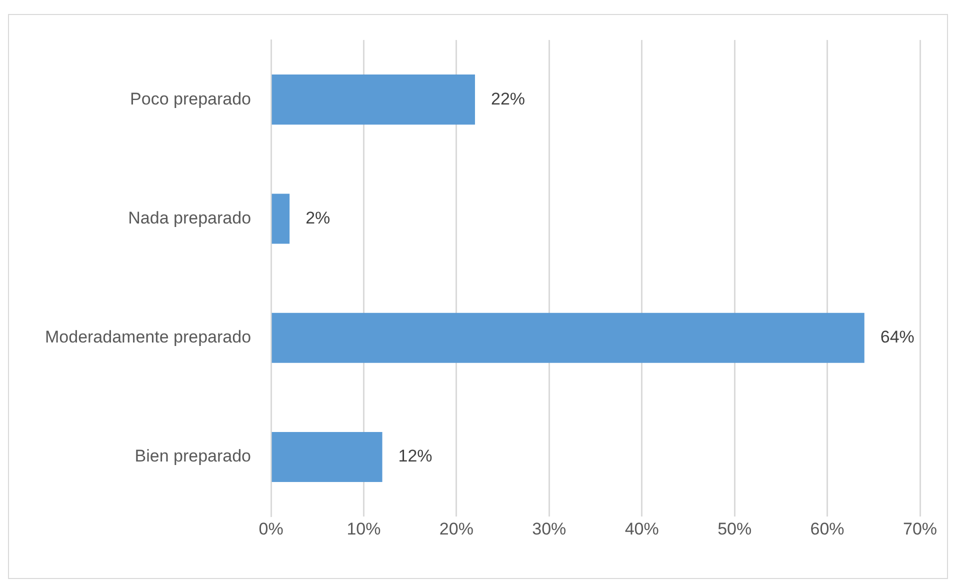  What do you see at coordinates (318, 218) in the screenshot?
I see `data-label: 2%` at bounding box center [318, 218].